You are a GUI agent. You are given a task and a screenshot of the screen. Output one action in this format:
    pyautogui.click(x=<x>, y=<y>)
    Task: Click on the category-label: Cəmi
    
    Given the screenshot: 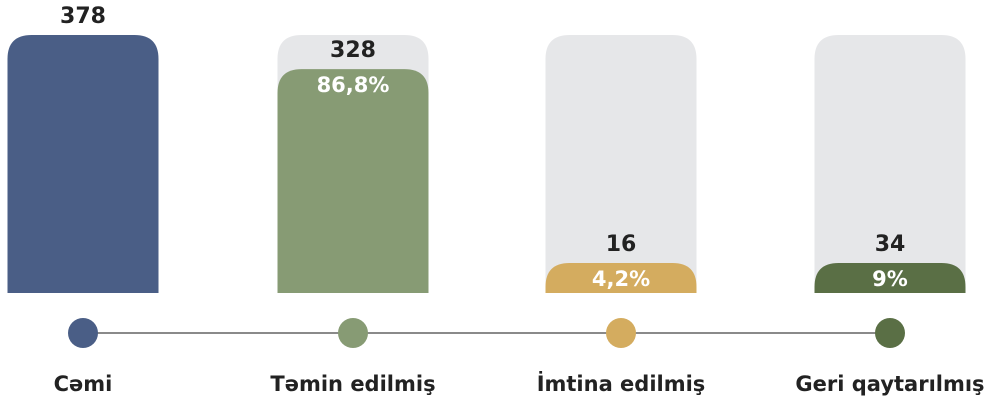 What is the action you would take?
    pyautogui.click(x=83, y=384)
    